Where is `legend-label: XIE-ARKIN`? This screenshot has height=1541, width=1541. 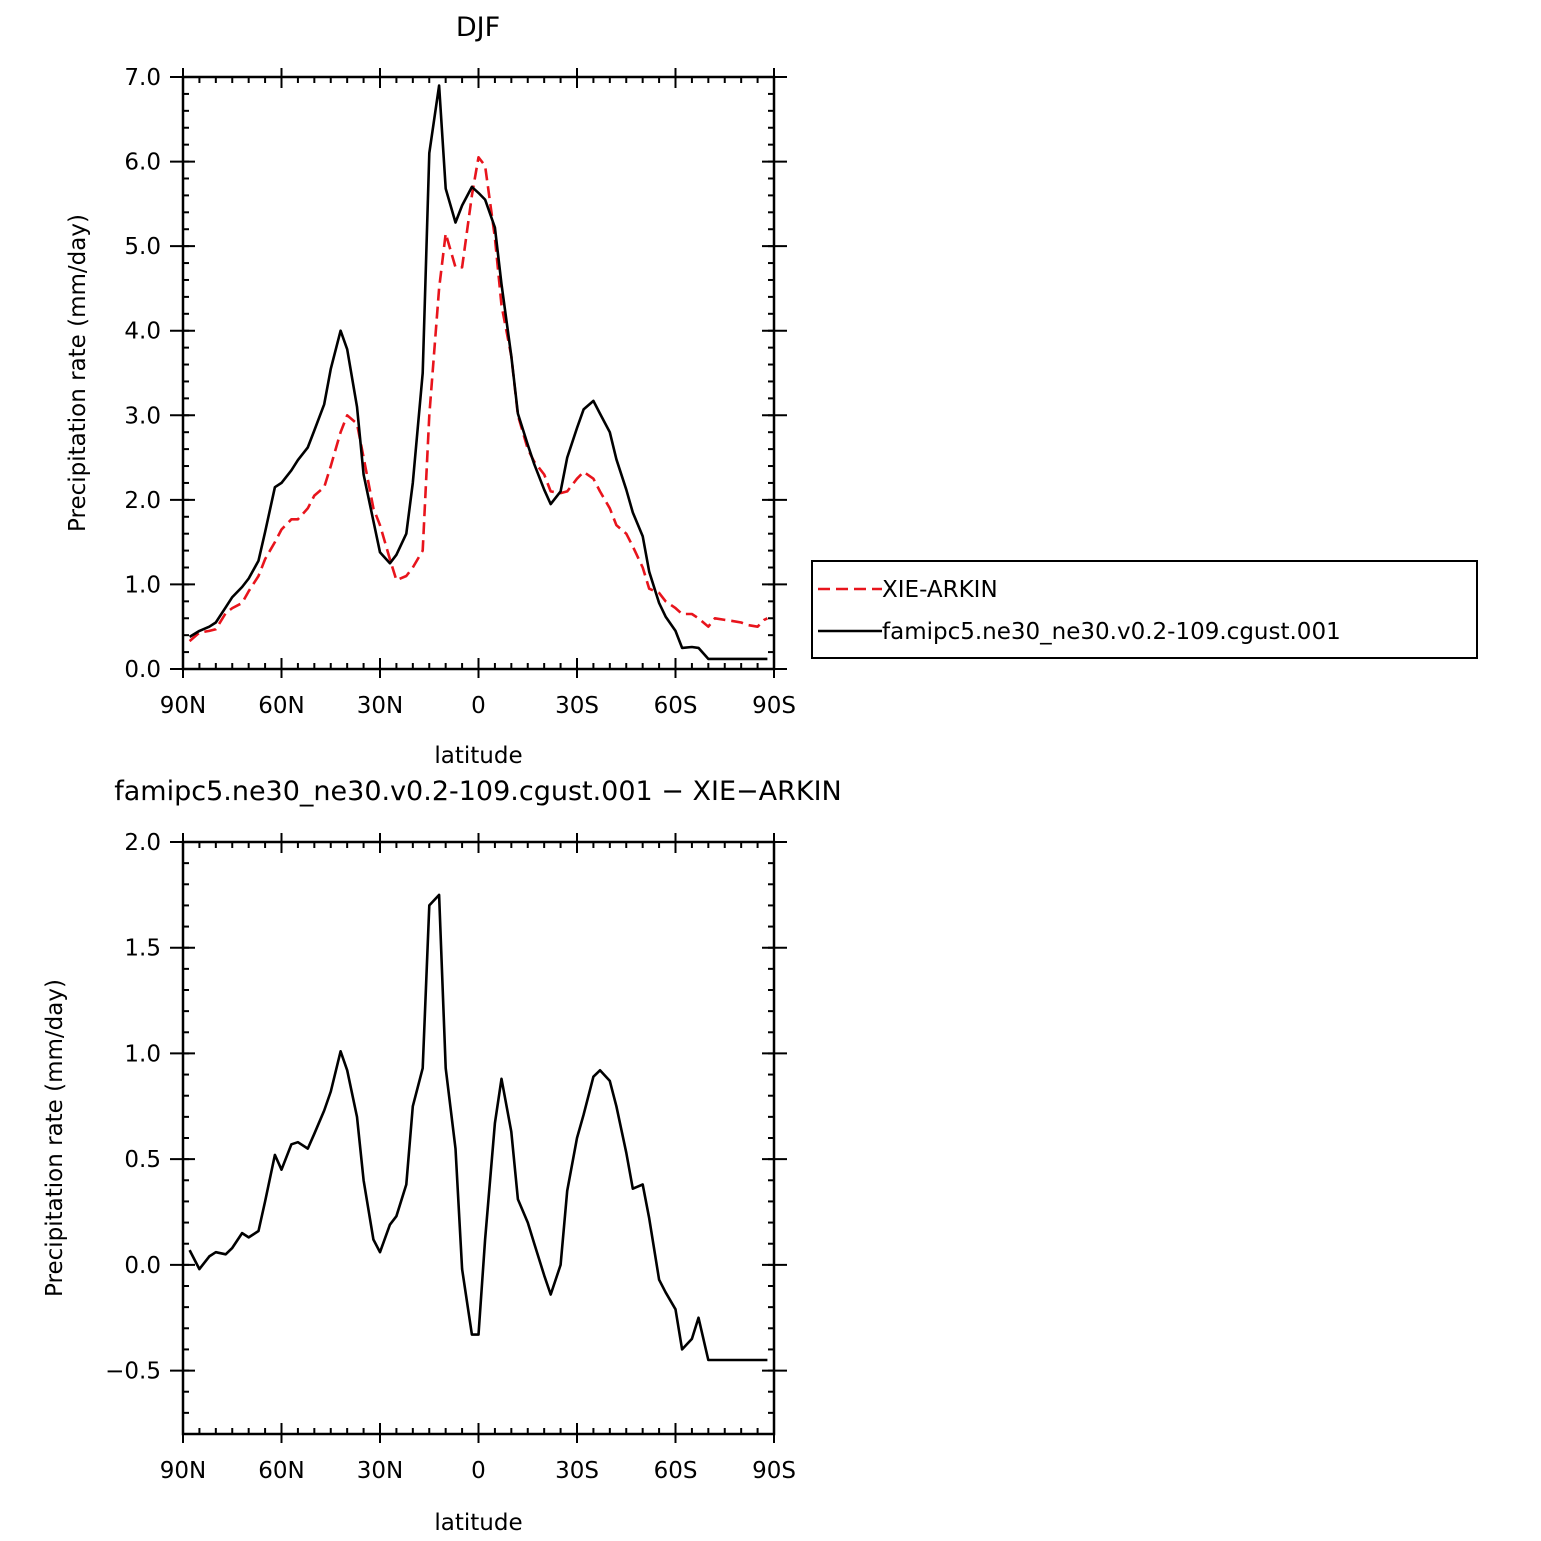 legend-label: XIE-ARKIN is located at coordinates (940, 590).